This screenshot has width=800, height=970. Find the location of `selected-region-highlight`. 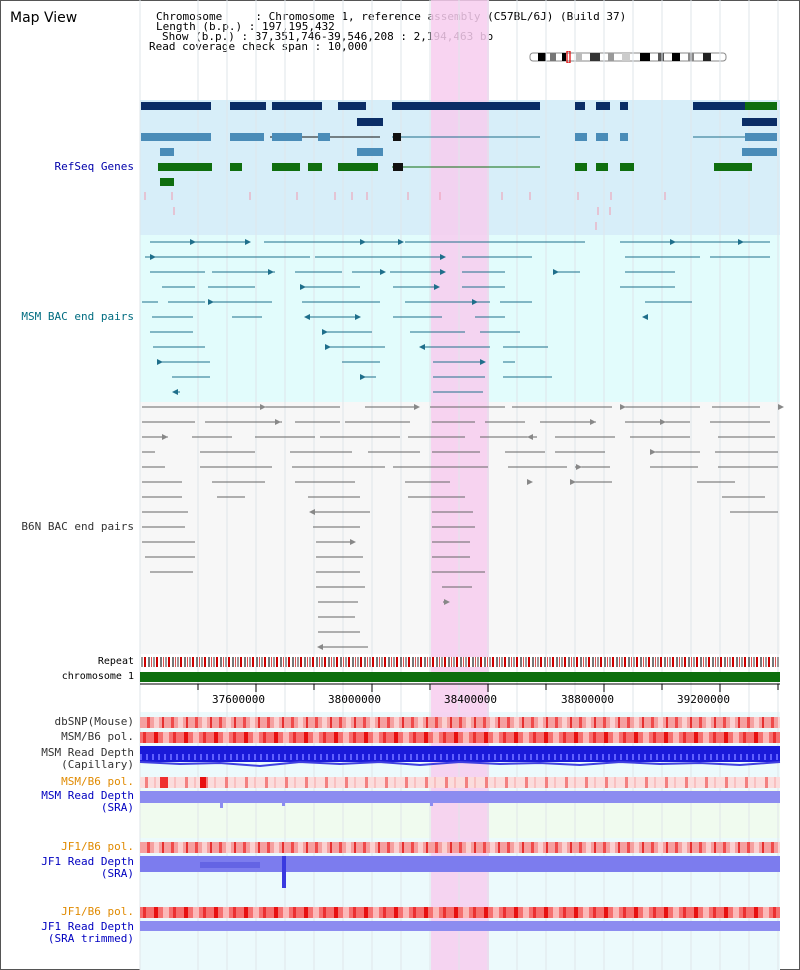

selected-region-highlight is located at coordinates (460, 485).